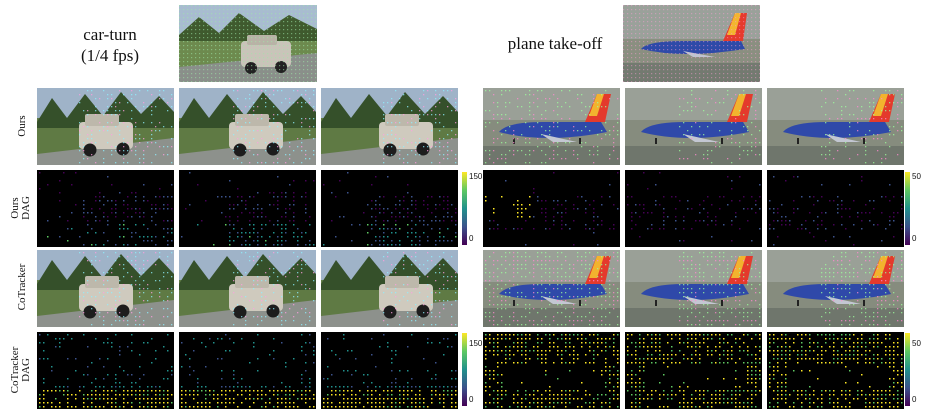 The image size is (926, 410). I want to click on car-cotracker-dag-colorbar-max: 150, so click(476, 343).